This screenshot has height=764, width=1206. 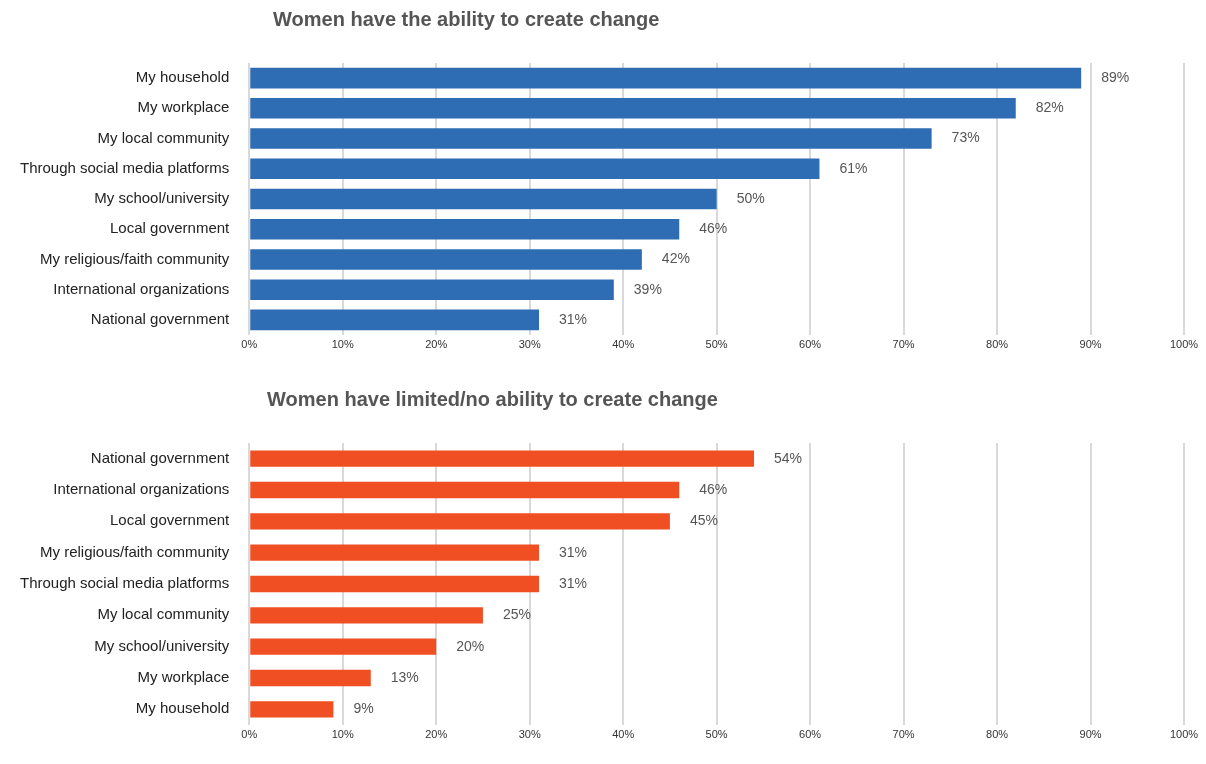 What do you see at coordinates (1049, 107) in the screenshot?
I see `data-label: 82%` at bounding box center [1049, 107].